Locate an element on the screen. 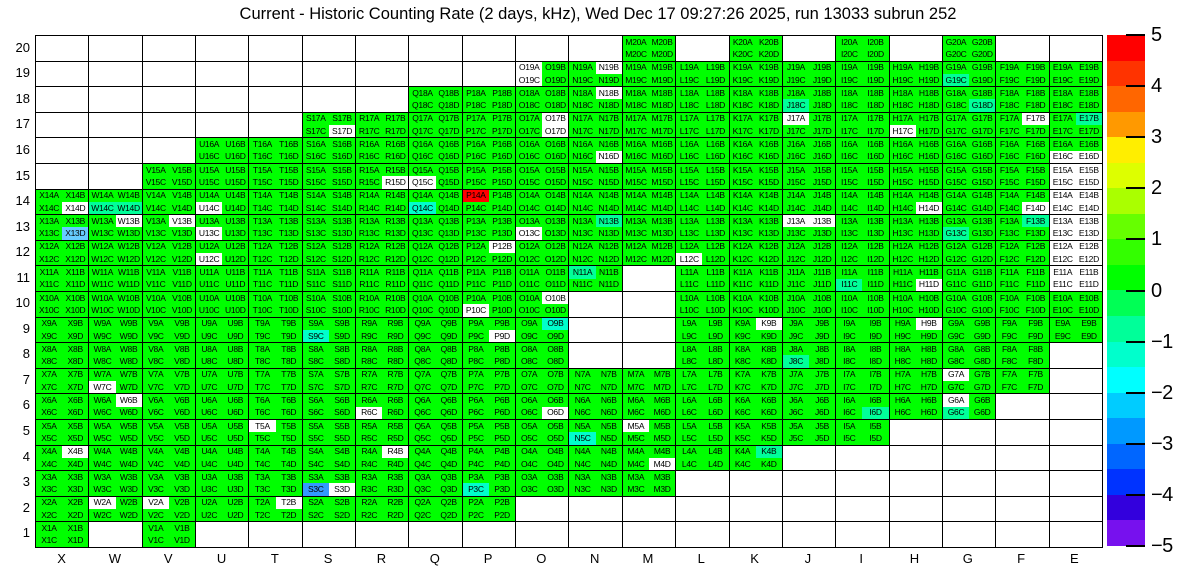 The image size is (1196, 572). channel-label-W8D: W8D is located at coordinates (128, 361).